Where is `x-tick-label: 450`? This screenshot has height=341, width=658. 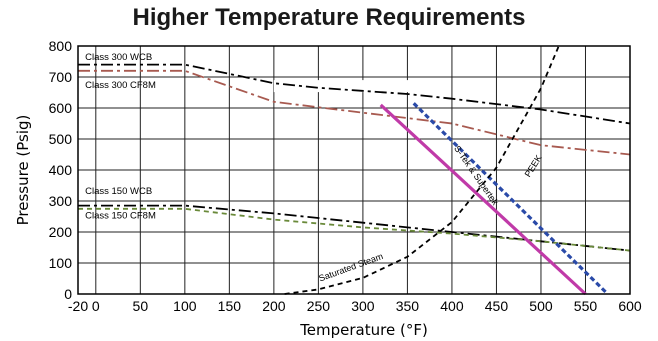 x-tick-label: 450 is located at coordinates (497, 306).